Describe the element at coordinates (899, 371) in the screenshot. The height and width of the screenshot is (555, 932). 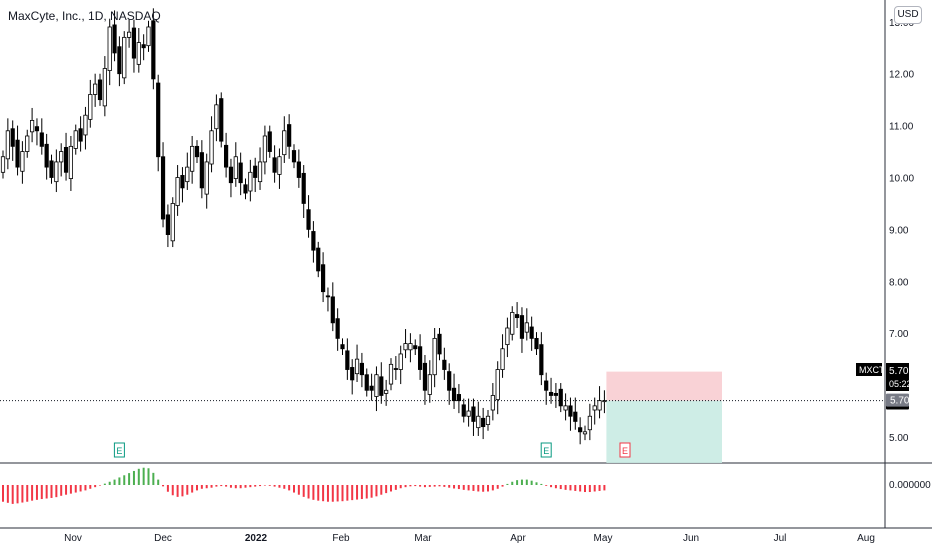
I see `last-price-label: 5.70` at that location.